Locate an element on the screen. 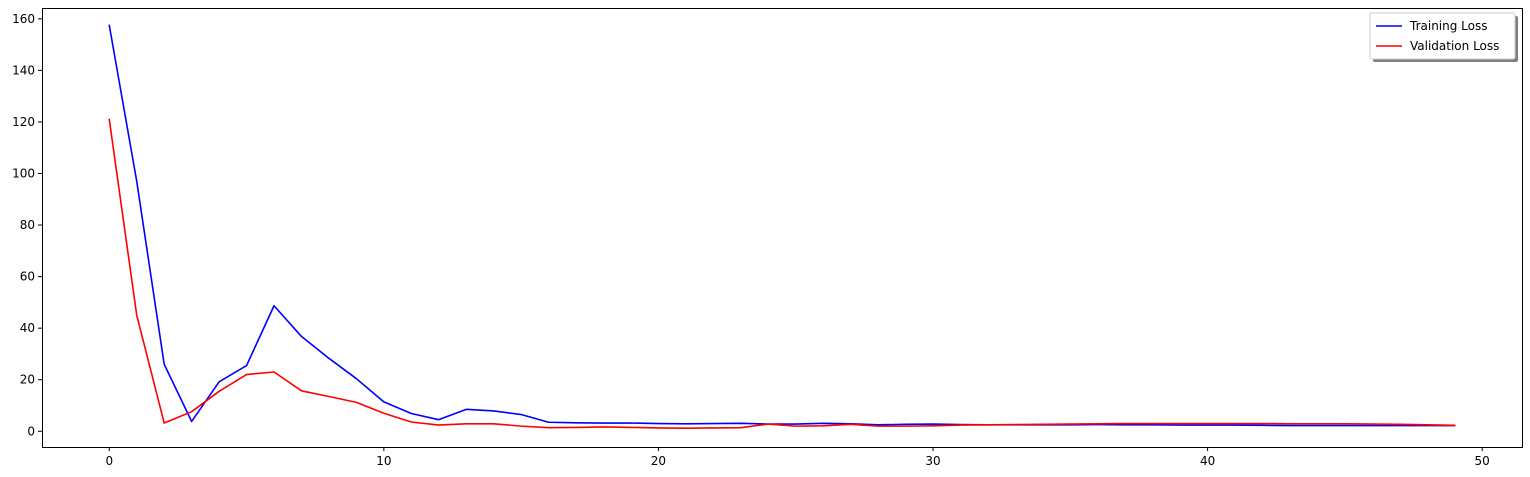 This screenshot has width=1530, height=477. legend-items: Training Loss Validation Loss is located at coordinates (1437, 36).